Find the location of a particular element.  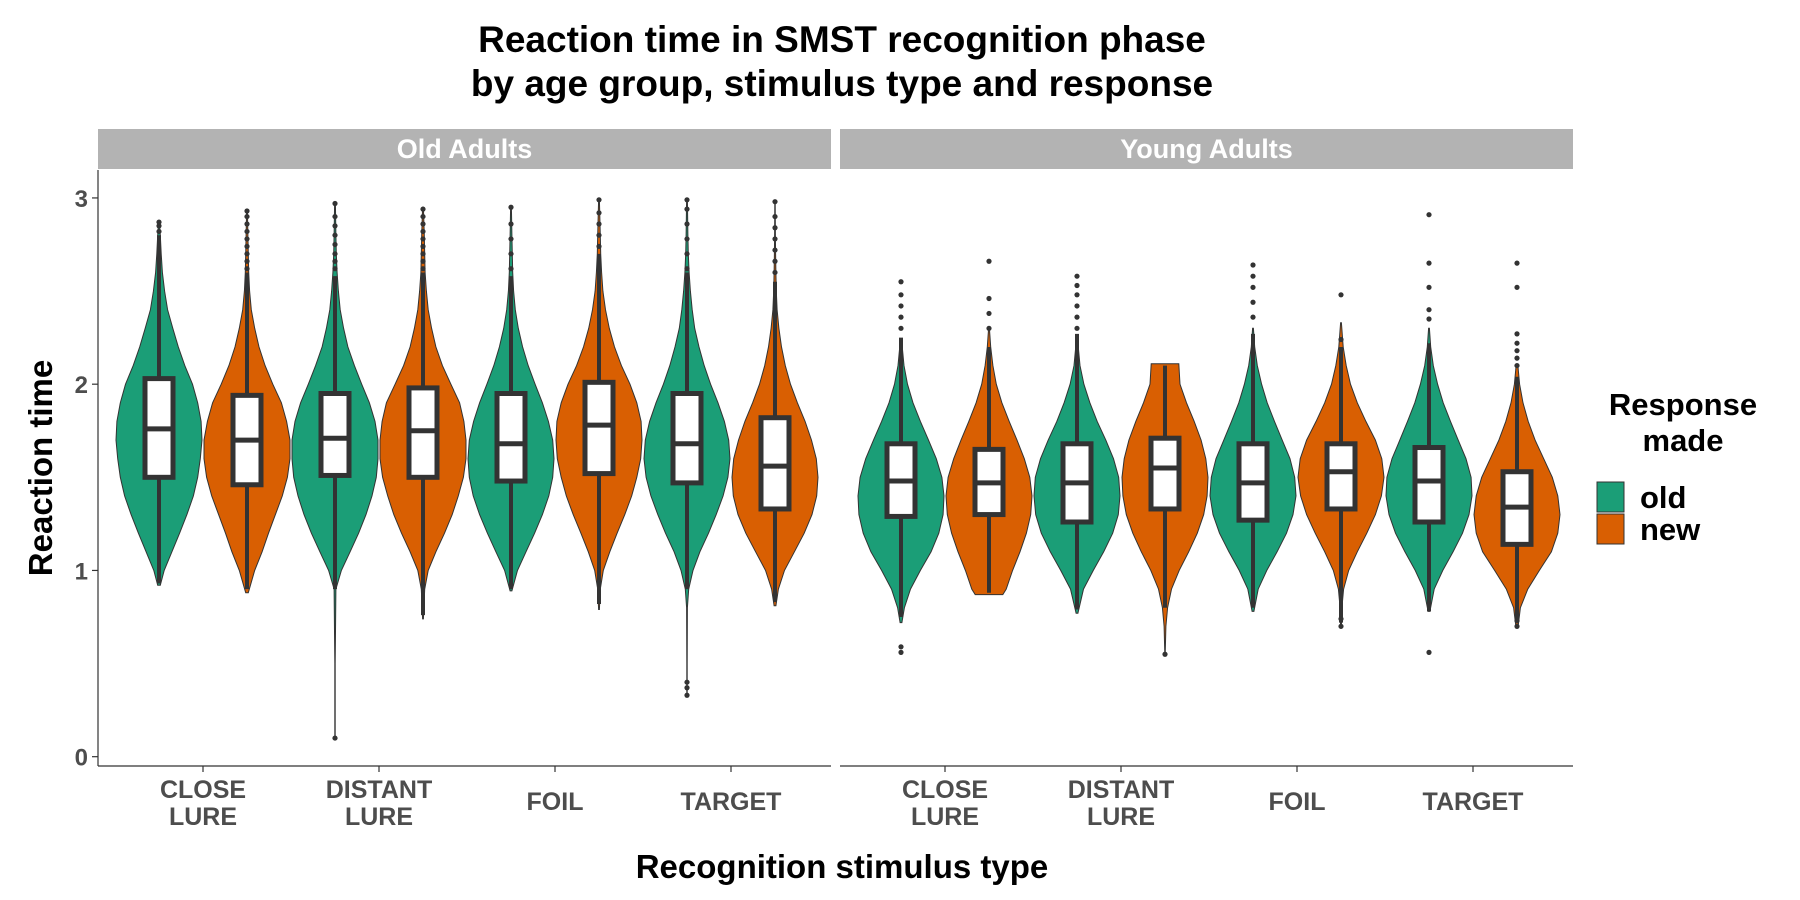

y-tick-label: 0 is located at coordinates (81, 758).